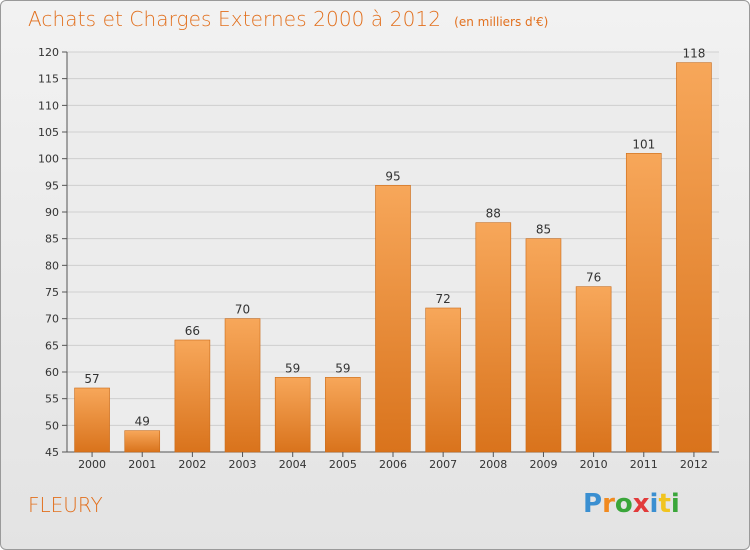 The image size is (750, 550). What do you see at coordinates (235, 19) in the screenshot?
I see `chart-title: Achats et Charges Externes 2000 à 2012` at bounding box center [235, 19].